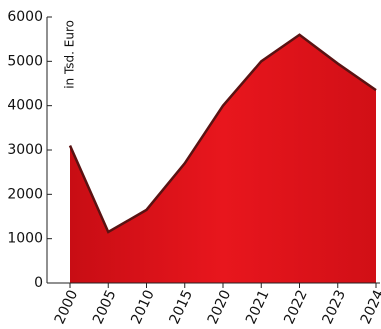  What do you see at coordinates (105, 307) in the screenshot?
I see `x-tick-label: 2005` at bounding box center [105, 307].